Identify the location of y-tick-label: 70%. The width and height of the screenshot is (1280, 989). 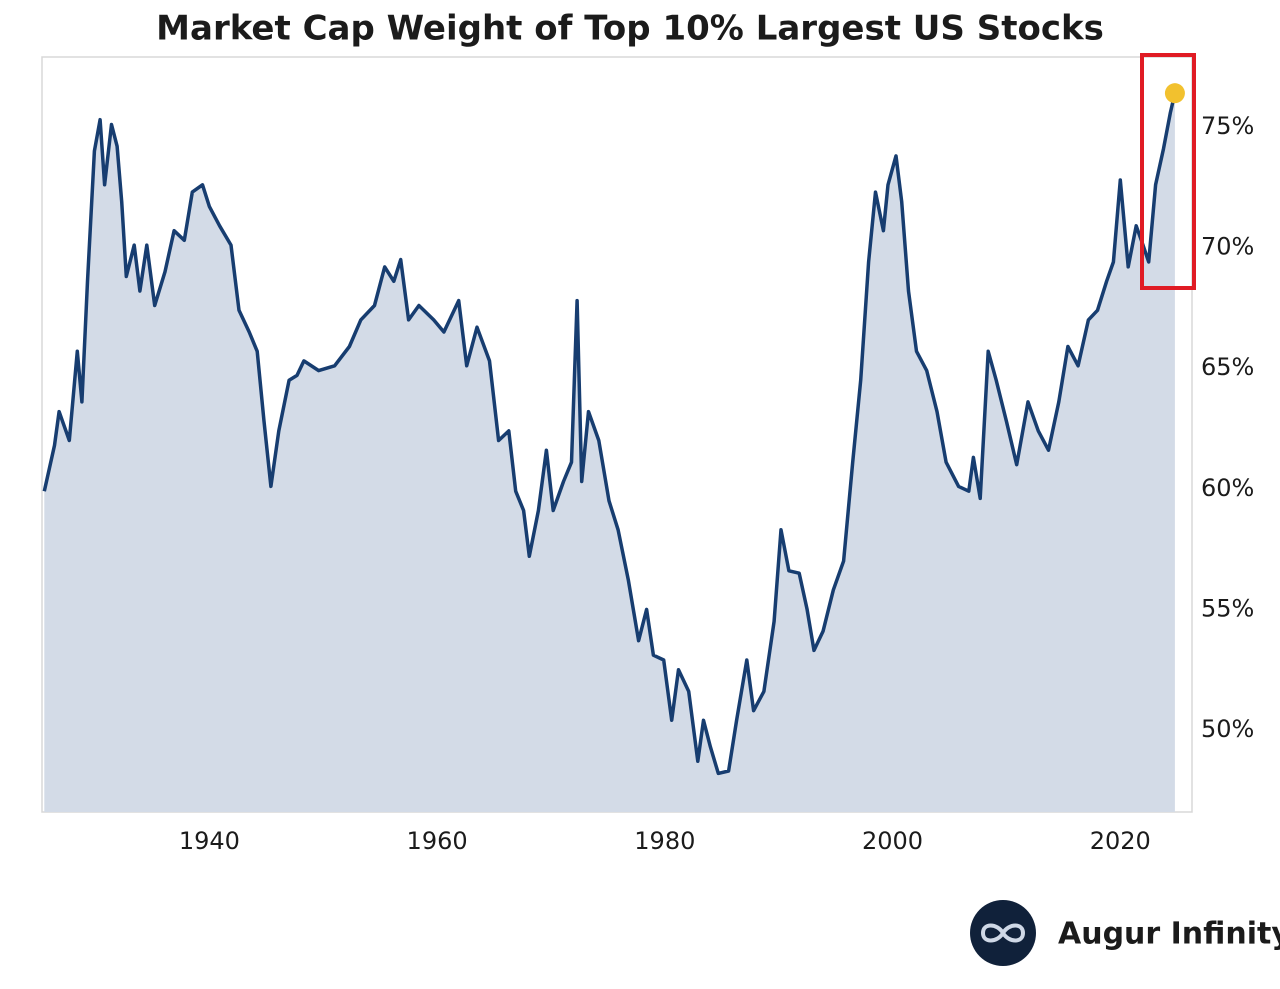
(1227, 247).